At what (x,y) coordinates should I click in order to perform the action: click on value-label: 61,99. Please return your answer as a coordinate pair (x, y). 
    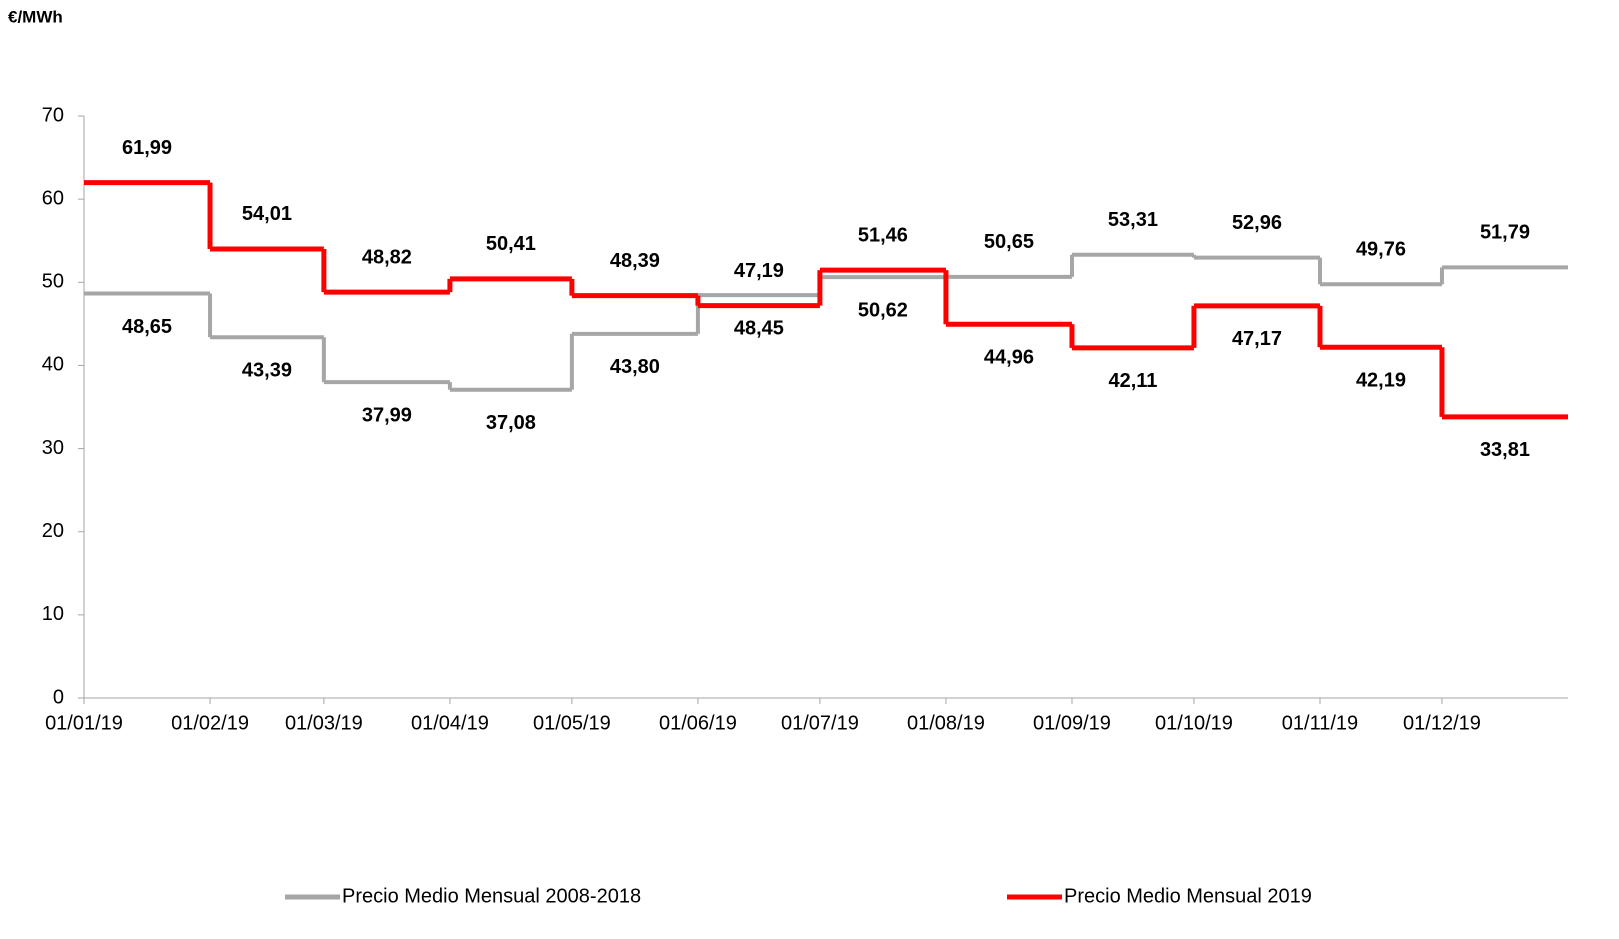
    Looking at the image, I should click on (147, 148).